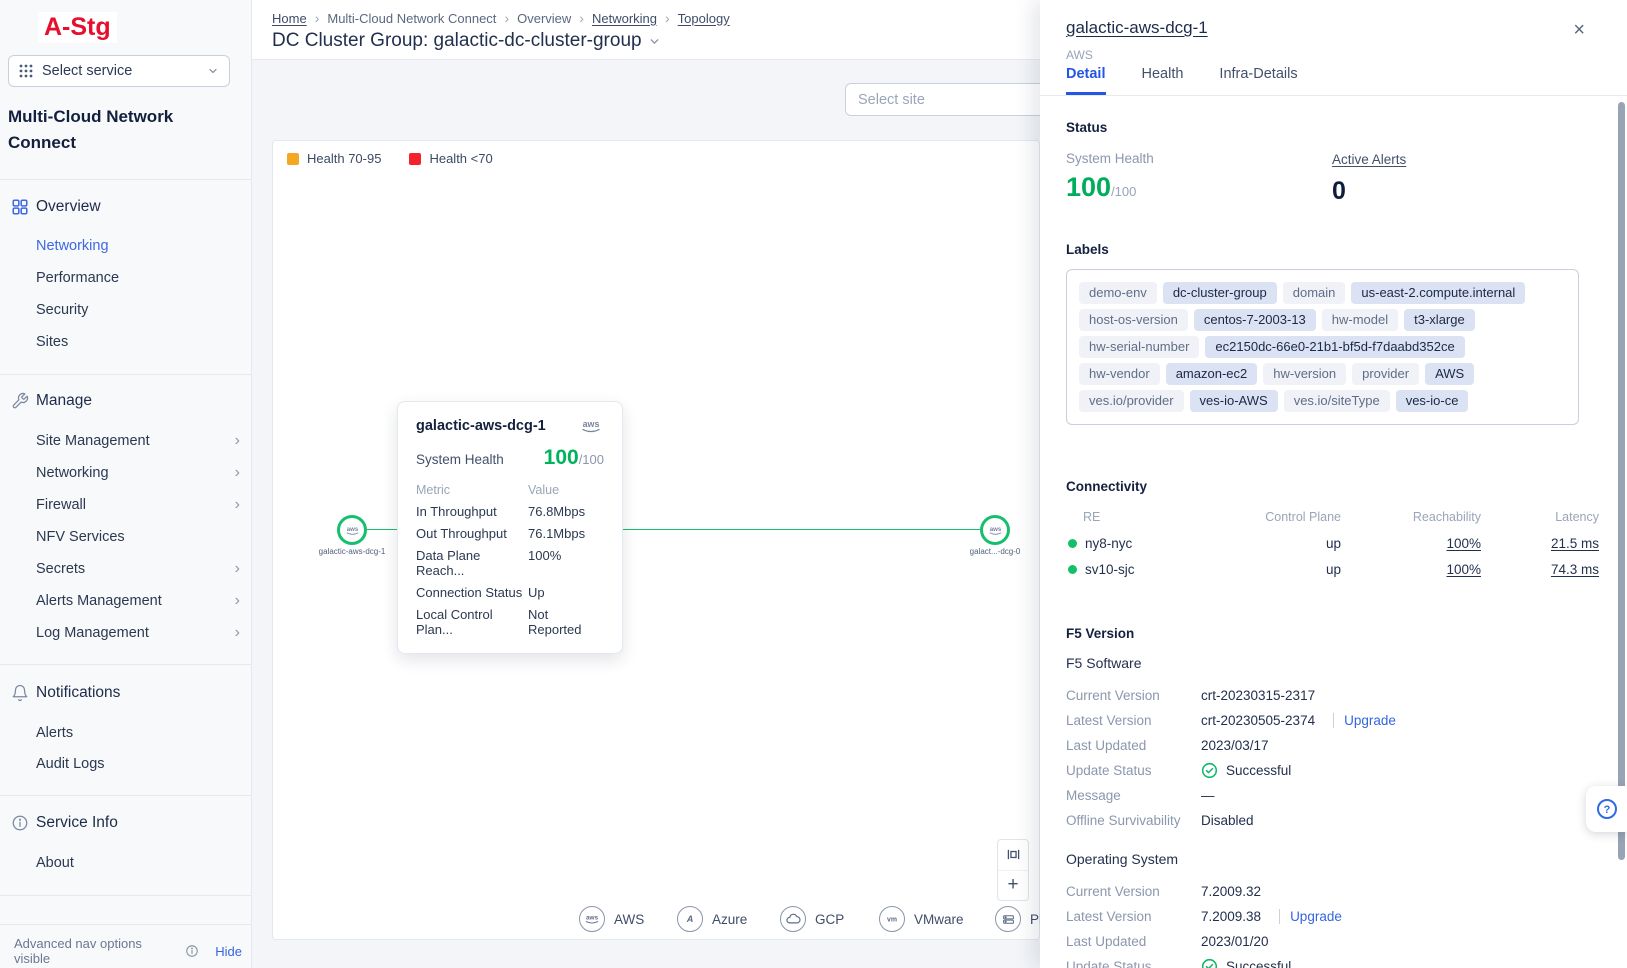 This screenshot has height=968, width=1627. What do you see at coordinates (228, 951) in the screenshot?
I see `hide-advanced-nav-link: Hide` at bounding box center [228, 951].